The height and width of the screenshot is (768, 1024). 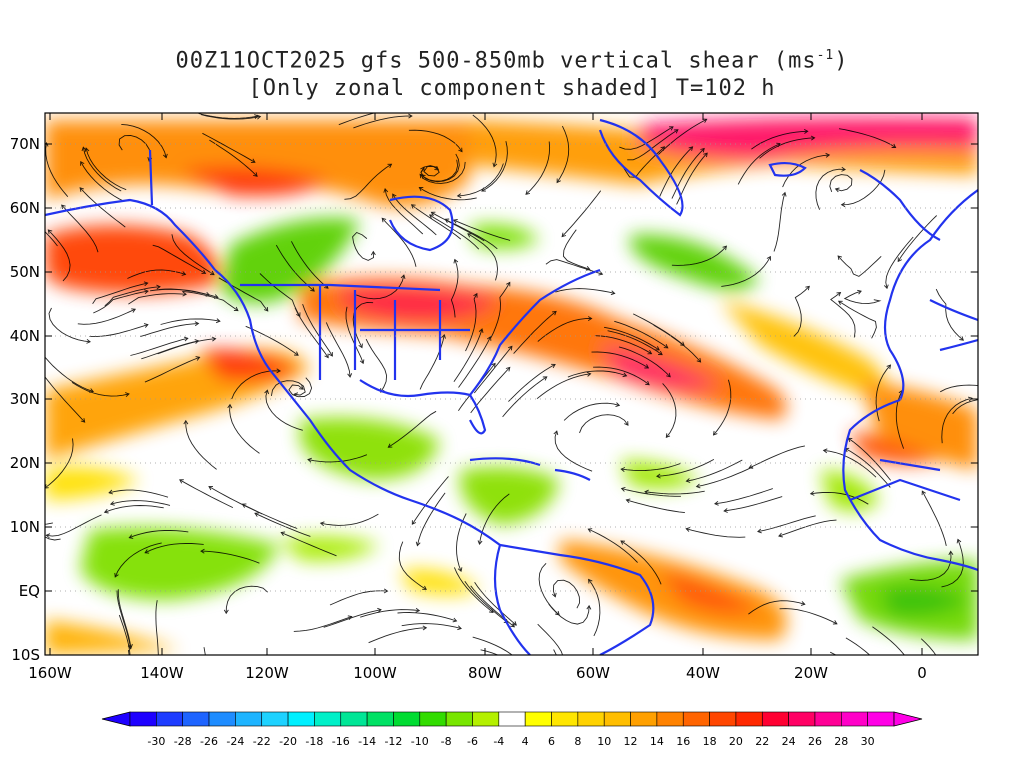 I want to click on colorbar-label: 16, so click(x=683, y=741).